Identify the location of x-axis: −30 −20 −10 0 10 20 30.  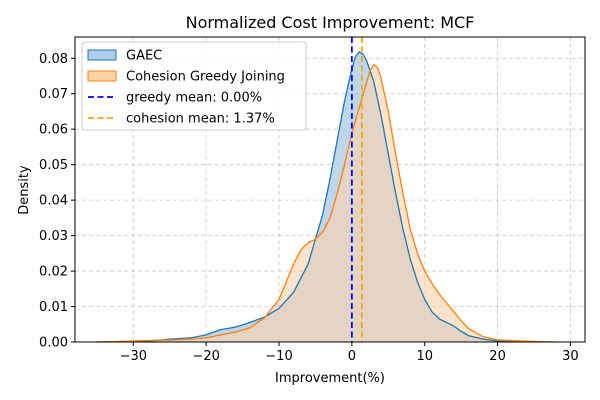
(349, 353).